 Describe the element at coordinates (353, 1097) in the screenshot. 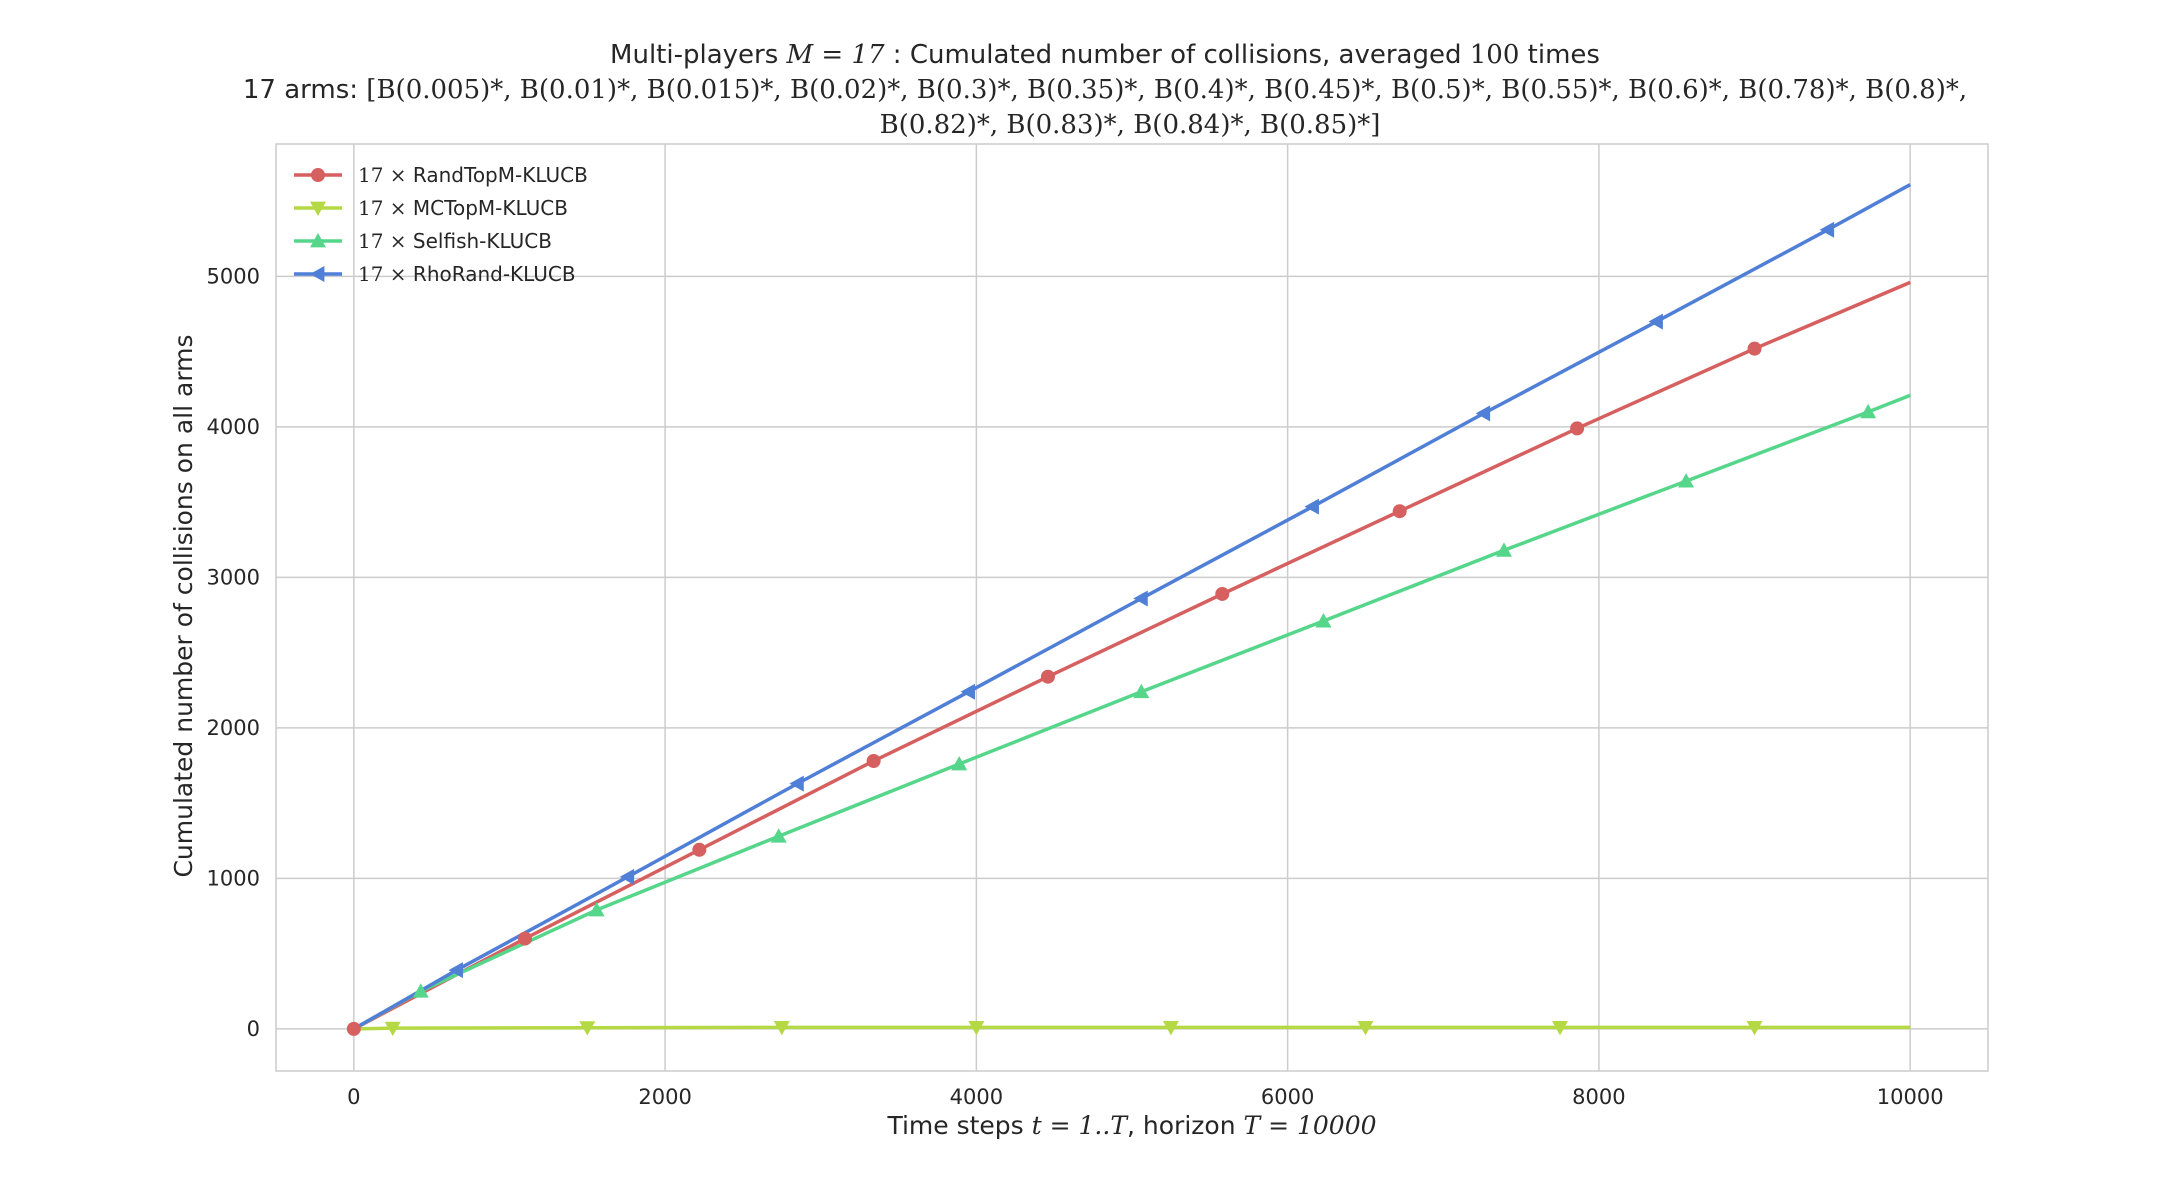

I see `x-tick-label: 0` at that location.